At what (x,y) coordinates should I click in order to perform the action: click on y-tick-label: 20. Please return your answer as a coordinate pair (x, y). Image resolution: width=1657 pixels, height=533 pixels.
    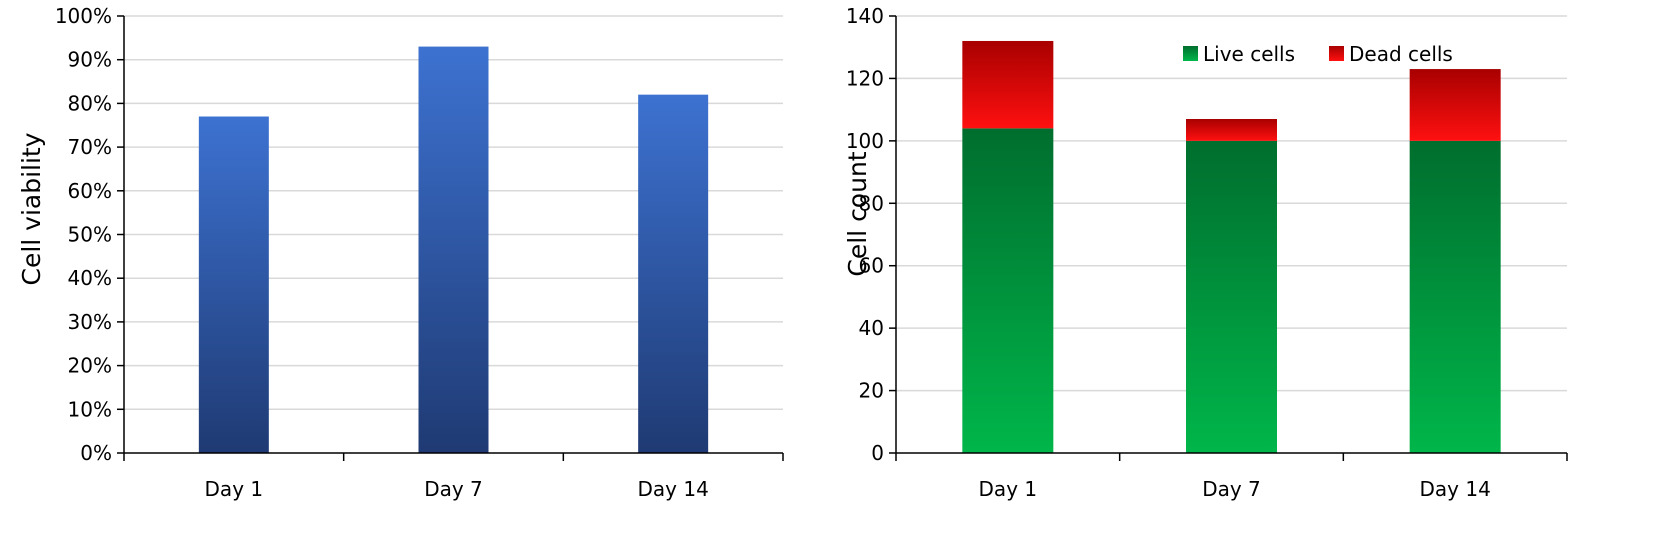
    Looking at the image, I should click on (871, 391).